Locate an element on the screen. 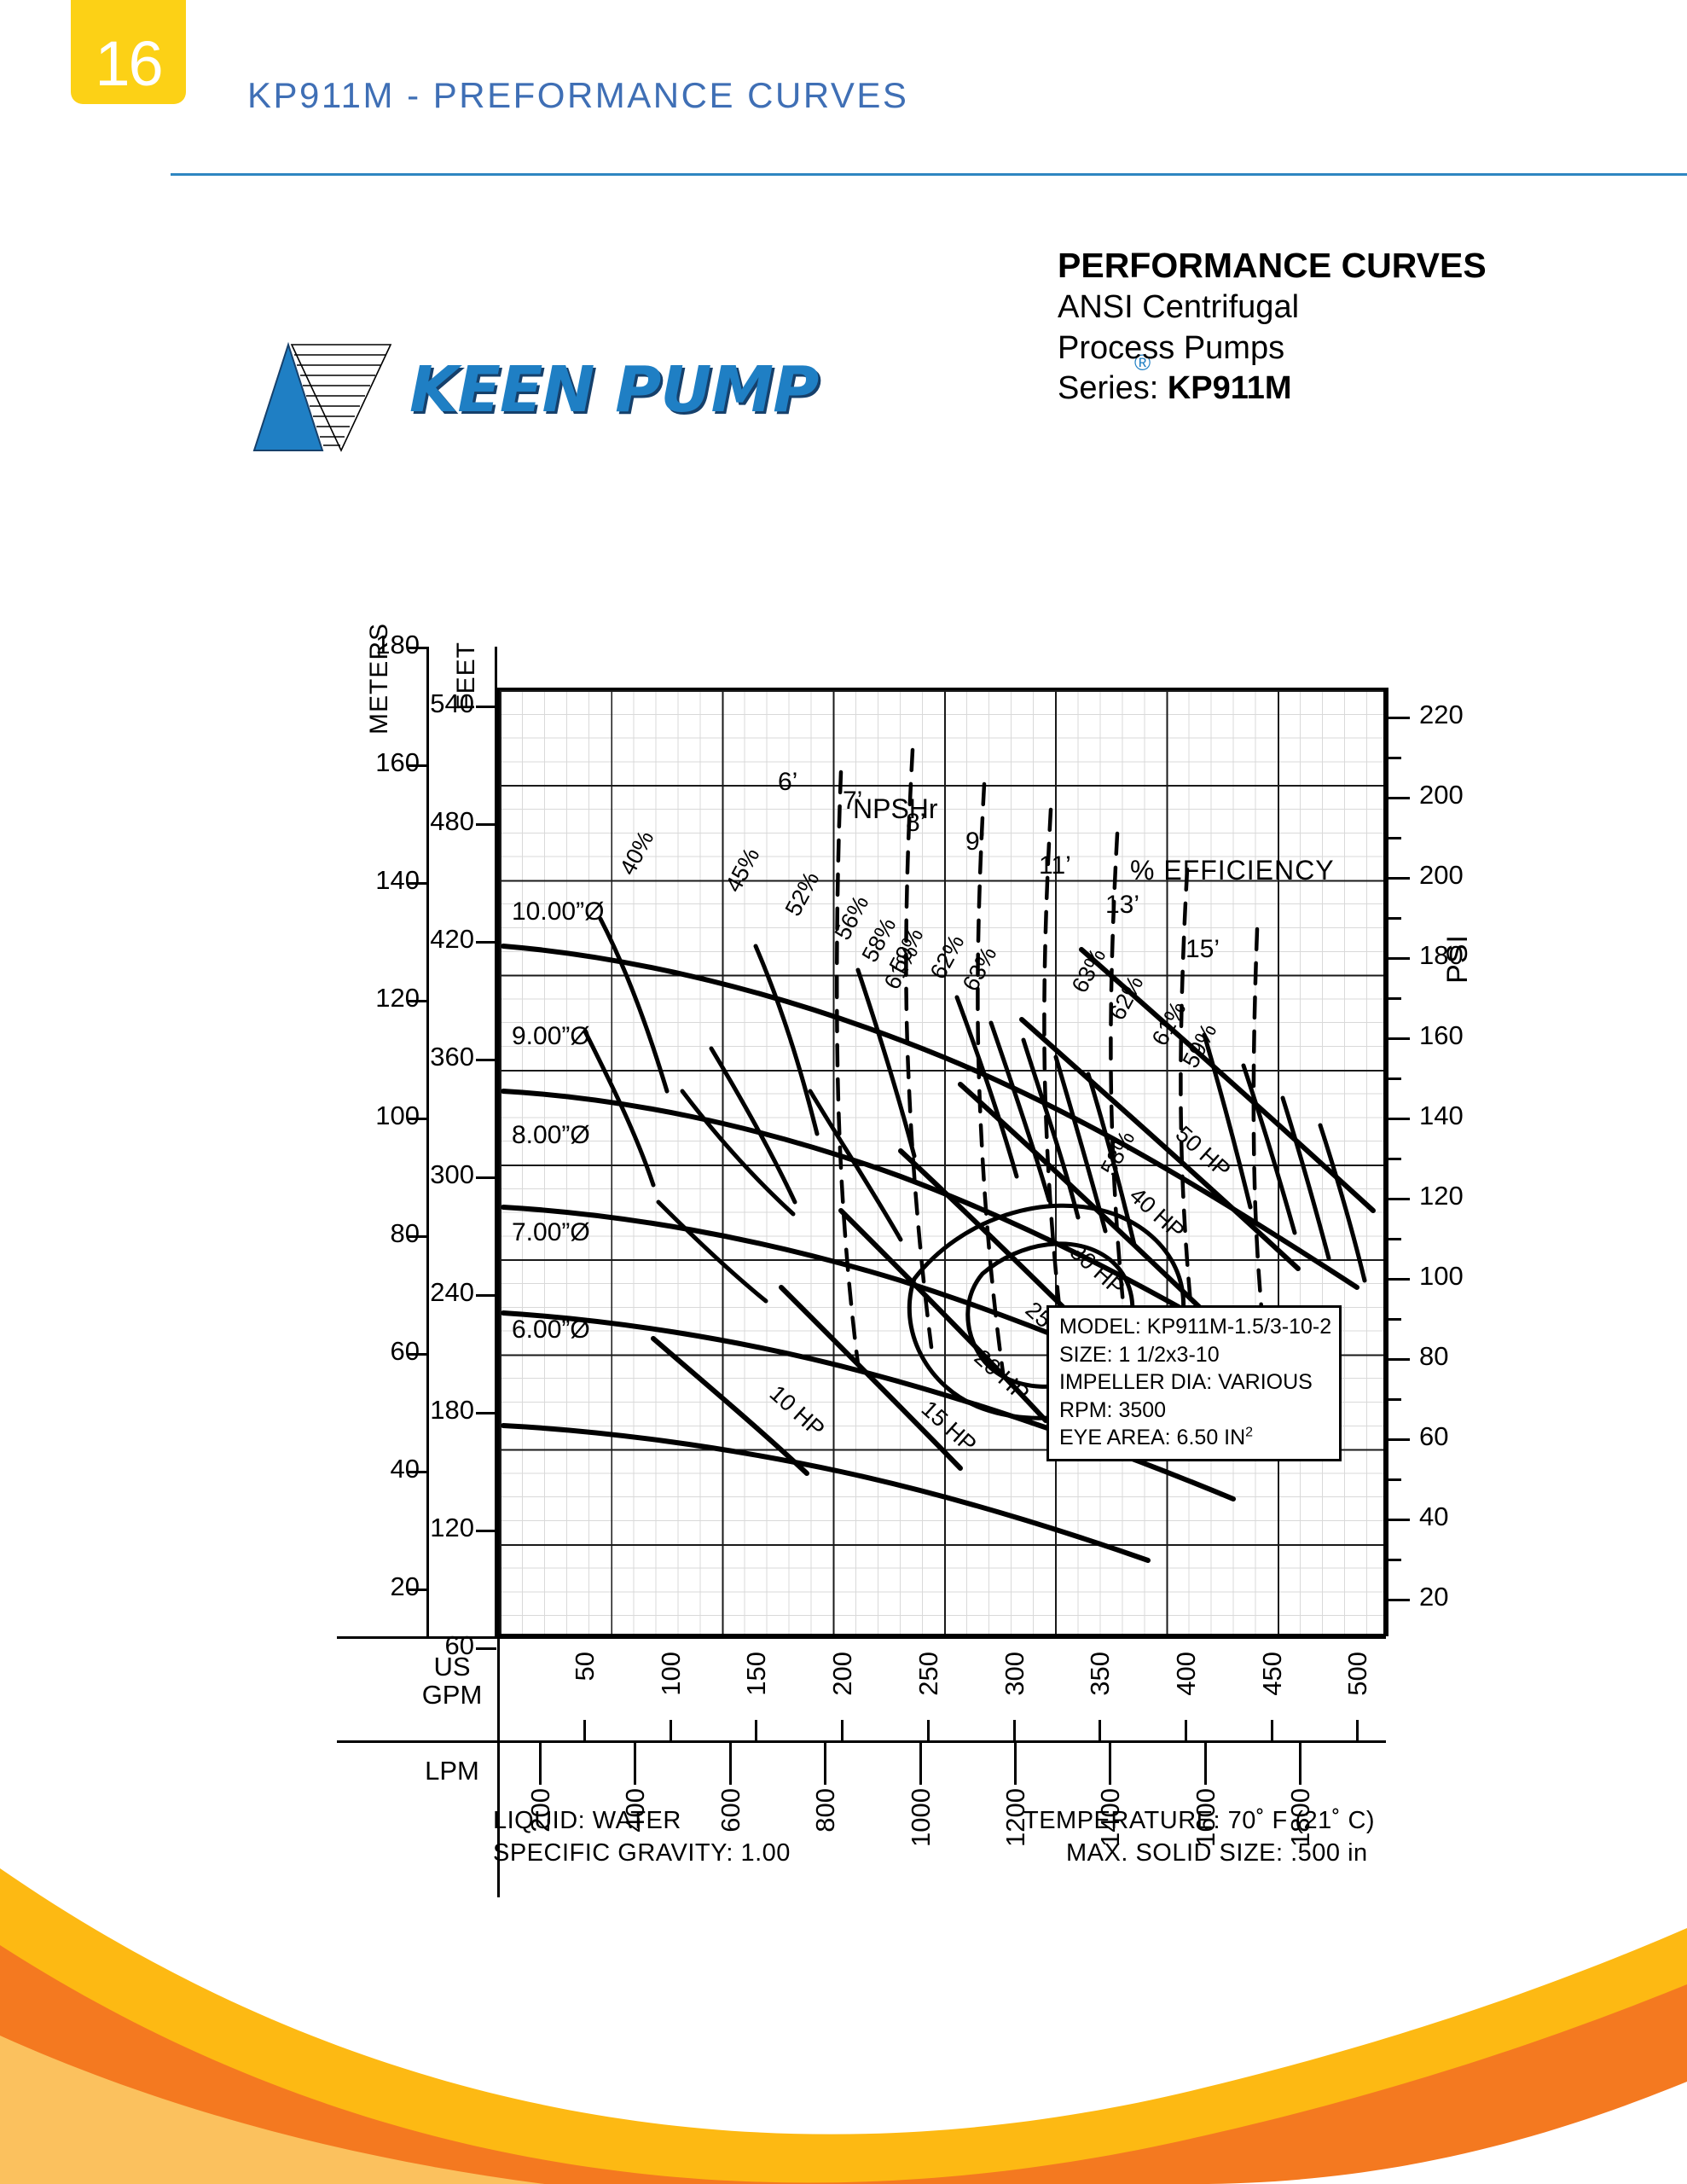  gpm-tick-200: 200 is located at coordinates (843, 1674).